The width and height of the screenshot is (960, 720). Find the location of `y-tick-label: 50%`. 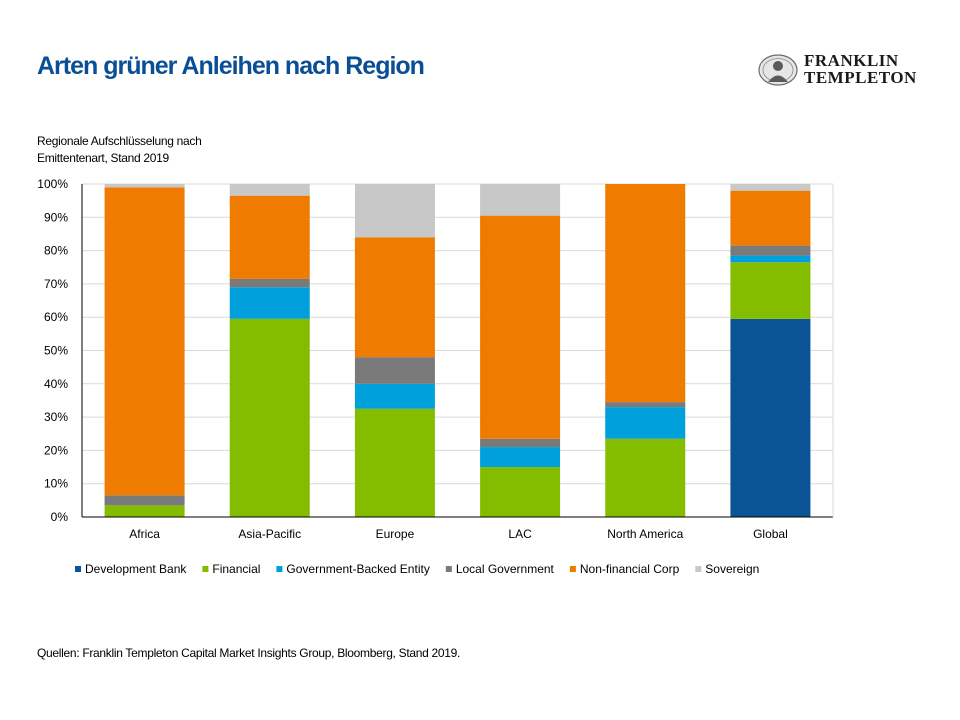

y-tick-label: 50% is located at coordinates (56, 351).